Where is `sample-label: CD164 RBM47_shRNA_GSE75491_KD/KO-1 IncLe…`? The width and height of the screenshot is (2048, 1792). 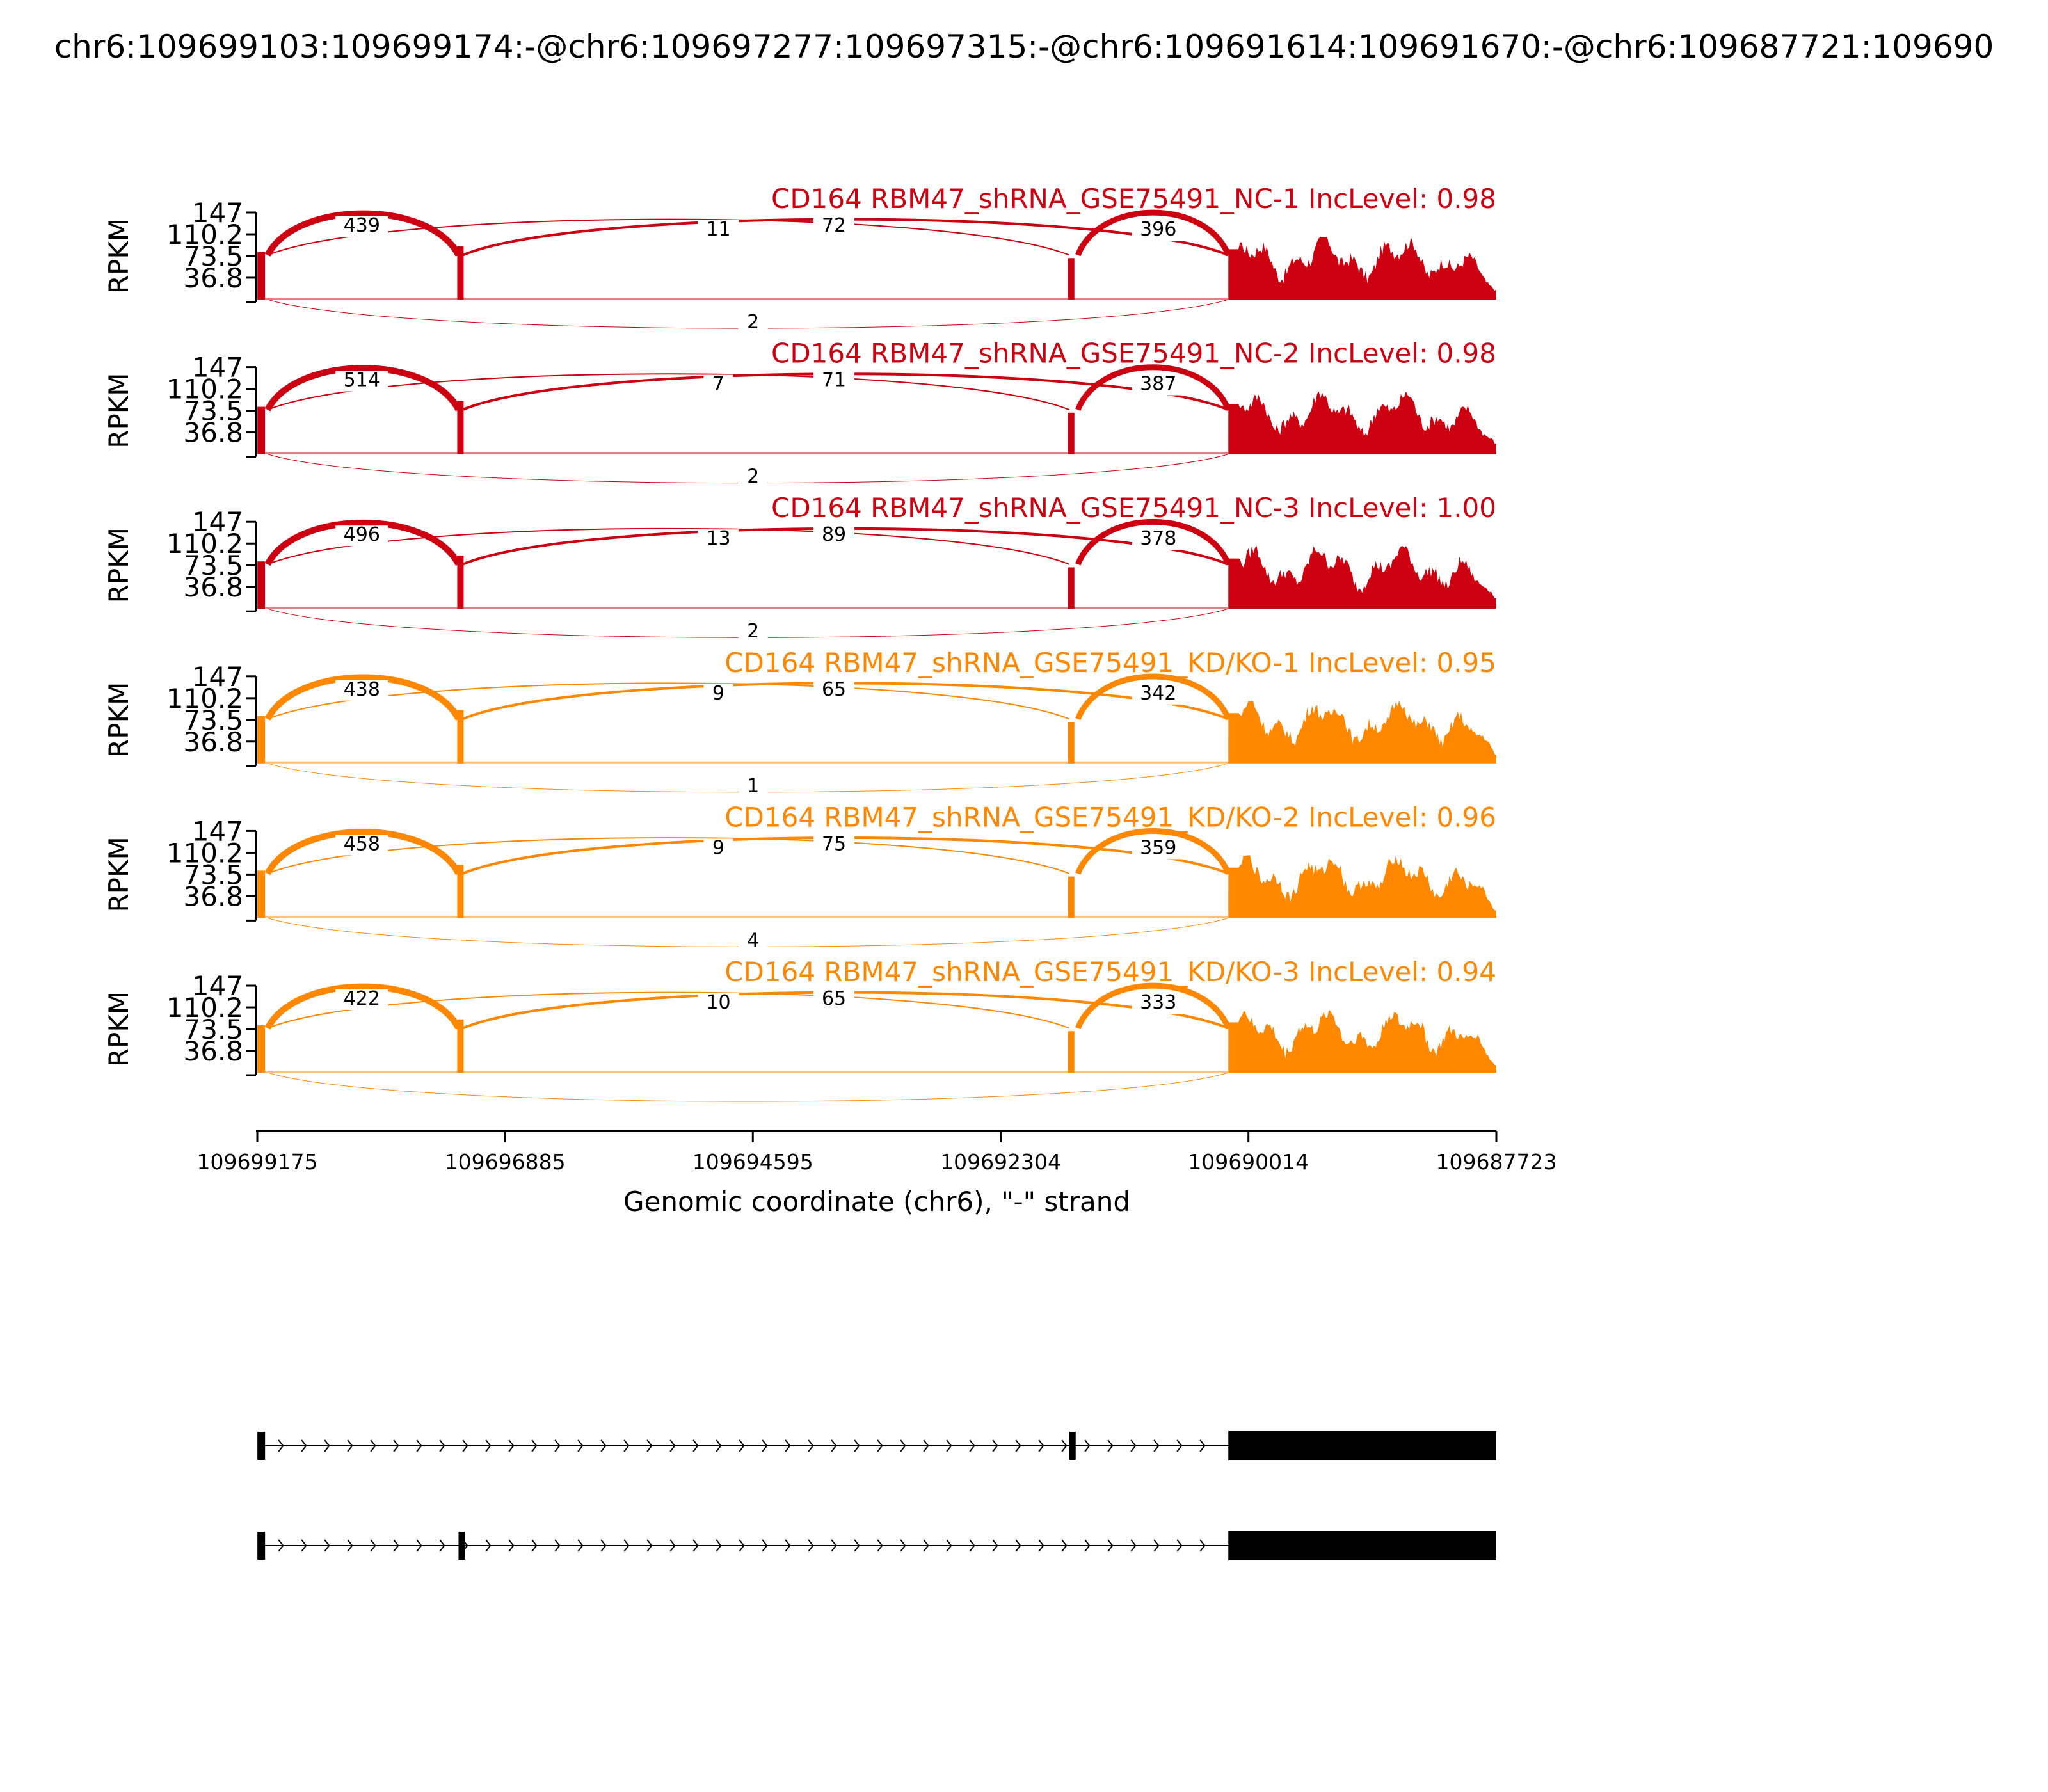 sample-label: CD164 RBM47_shRNA_GSE75491_KD/KO-1 IncLe… is located at coordinates (1110, 662).